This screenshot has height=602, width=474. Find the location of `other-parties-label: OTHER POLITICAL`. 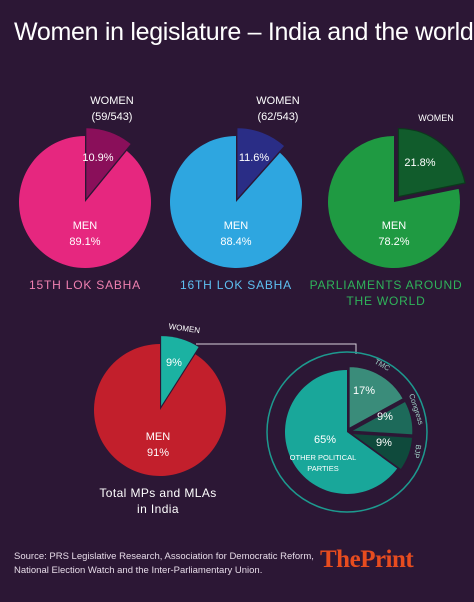

other-parties-label: OTHER POLITICAL is located at coordinates (323, 457).